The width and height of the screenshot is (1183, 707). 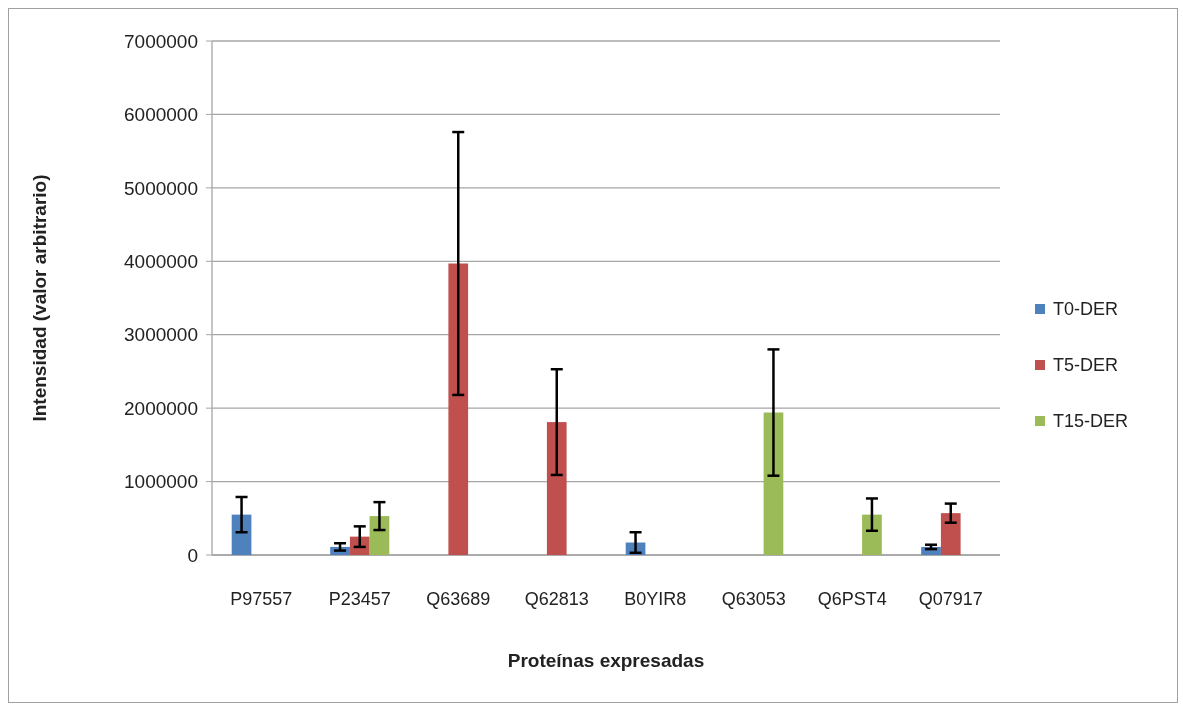 What do you see at coordinates (161, 188) in the screenshot?
I see `y-tick-label: 5000000` at bounding box center [161, 188].